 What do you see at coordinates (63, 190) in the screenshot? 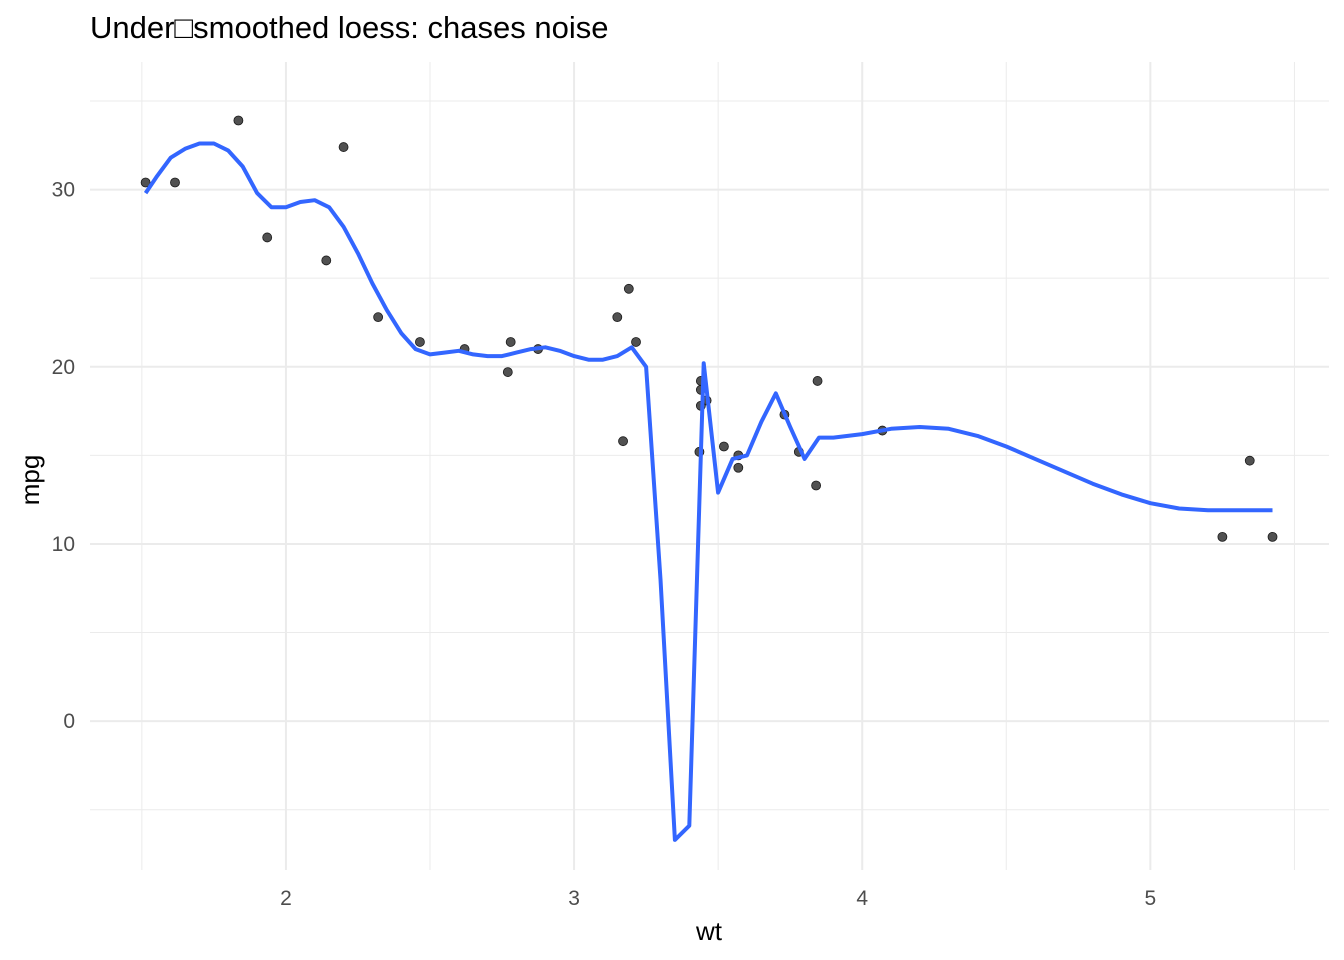
I see `y-tick-label: 30` at bounding box center [63, 190].